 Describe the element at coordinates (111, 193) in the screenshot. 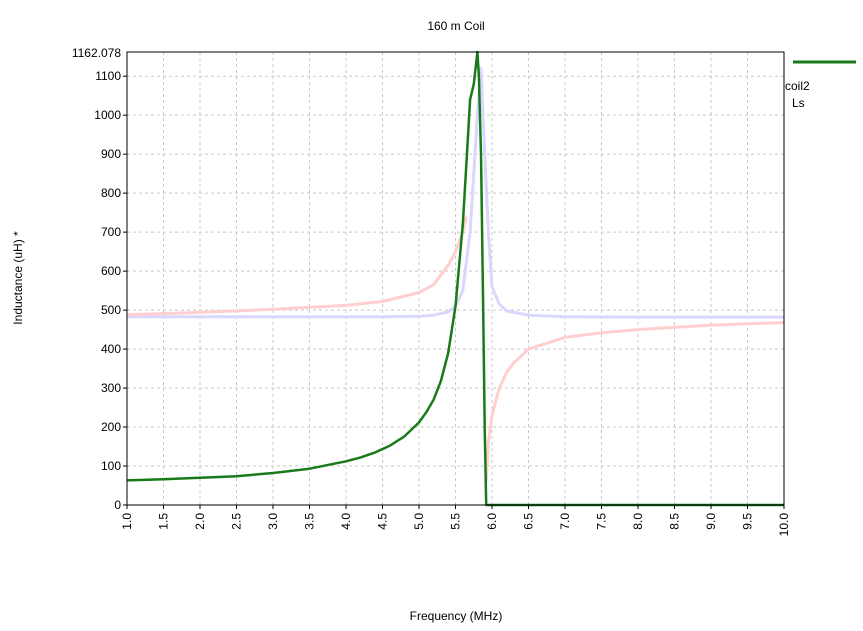

I see `y-tick-label: 800` at that location.